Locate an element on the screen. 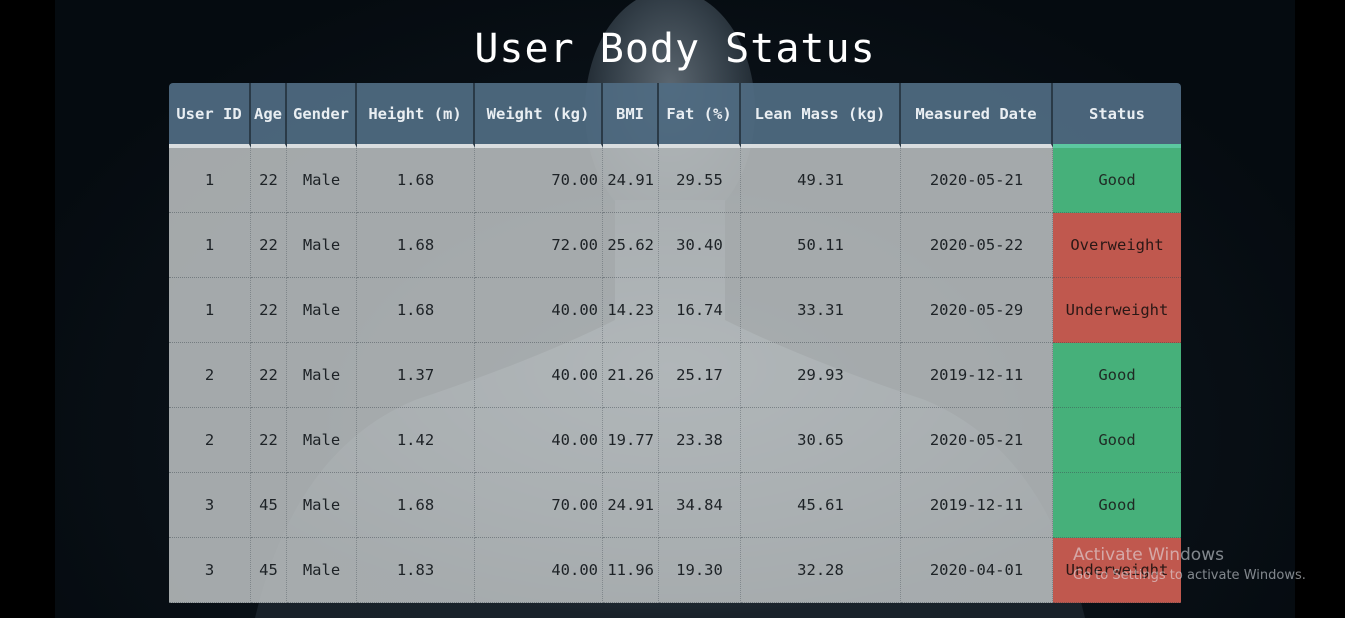 The image size is (1345, 618). table-cell: 25.17 is located at coordinates (700, 375).